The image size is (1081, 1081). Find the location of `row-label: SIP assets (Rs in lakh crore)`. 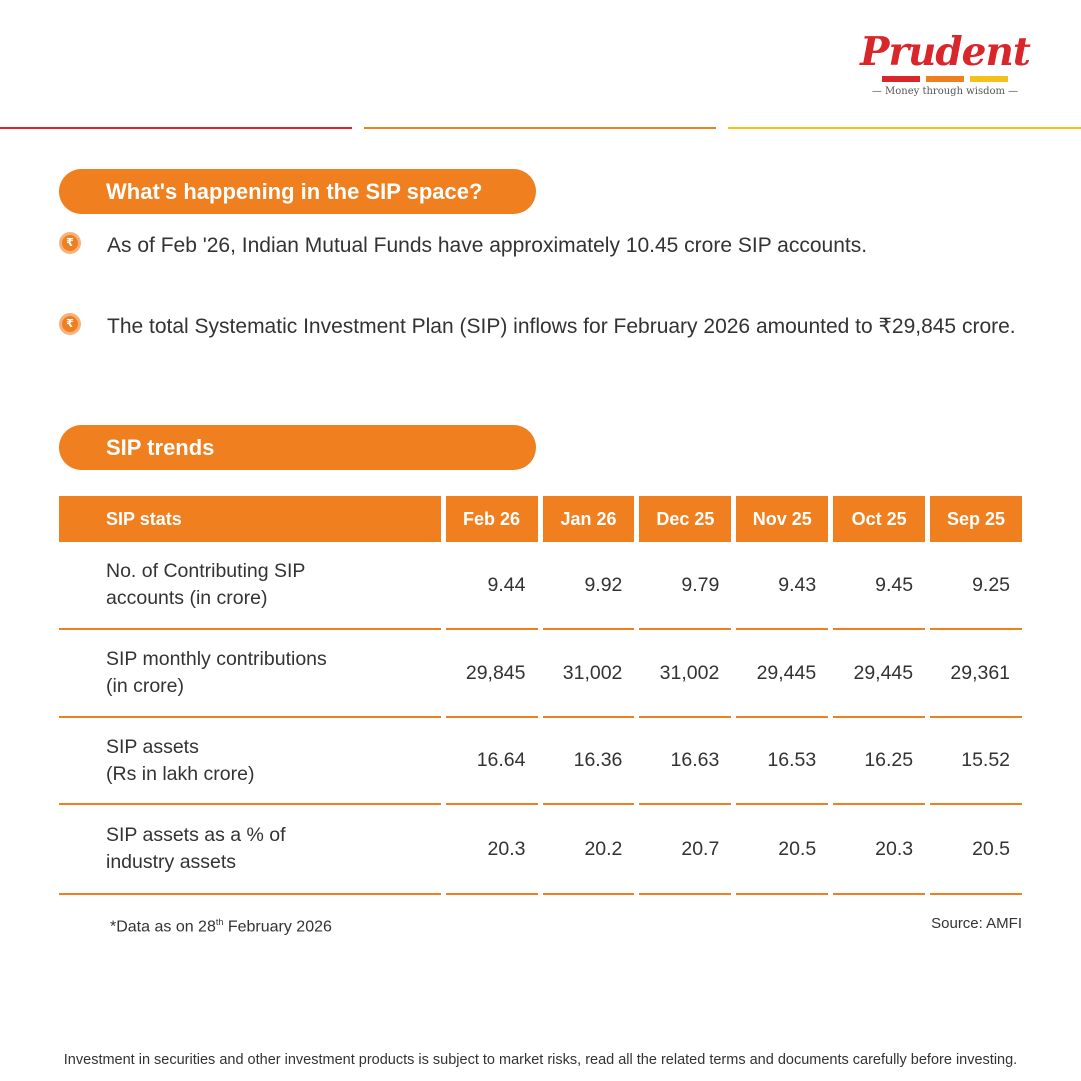

row-label: SIP assets (Rs in lakh crore) is located at coordinates (250, 761).